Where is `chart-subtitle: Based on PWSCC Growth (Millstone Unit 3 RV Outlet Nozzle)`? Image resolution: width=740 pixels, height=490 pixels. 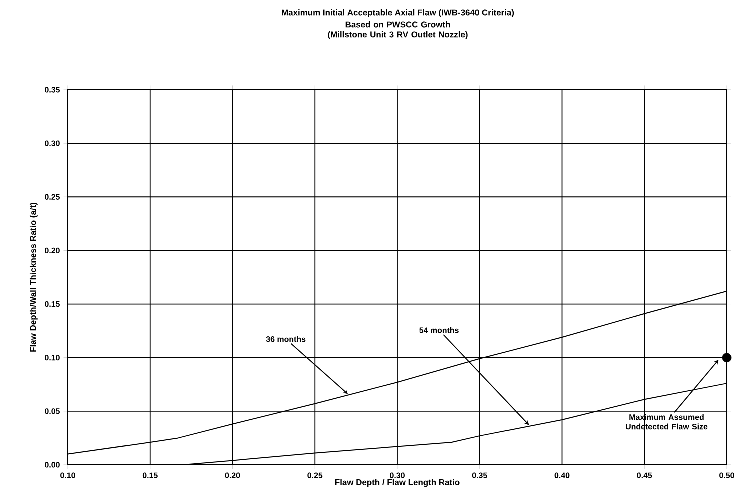 chart-subtitle: Based on PWSCC Growth (Millstone Unit 3 RV Outlet Nozzle) is located at coordinates (398, 31).